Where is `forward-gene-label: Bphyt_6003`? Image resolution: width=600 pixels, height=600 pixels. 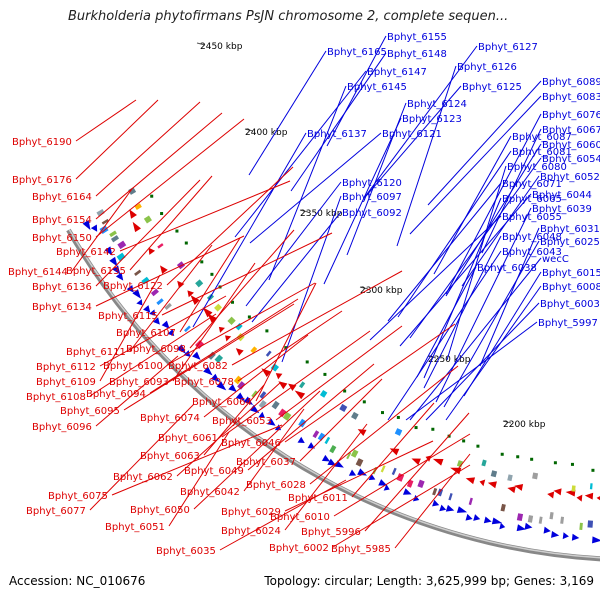 forward-gene-label: Bphyt_6003 is located at coordinates (570, 304).